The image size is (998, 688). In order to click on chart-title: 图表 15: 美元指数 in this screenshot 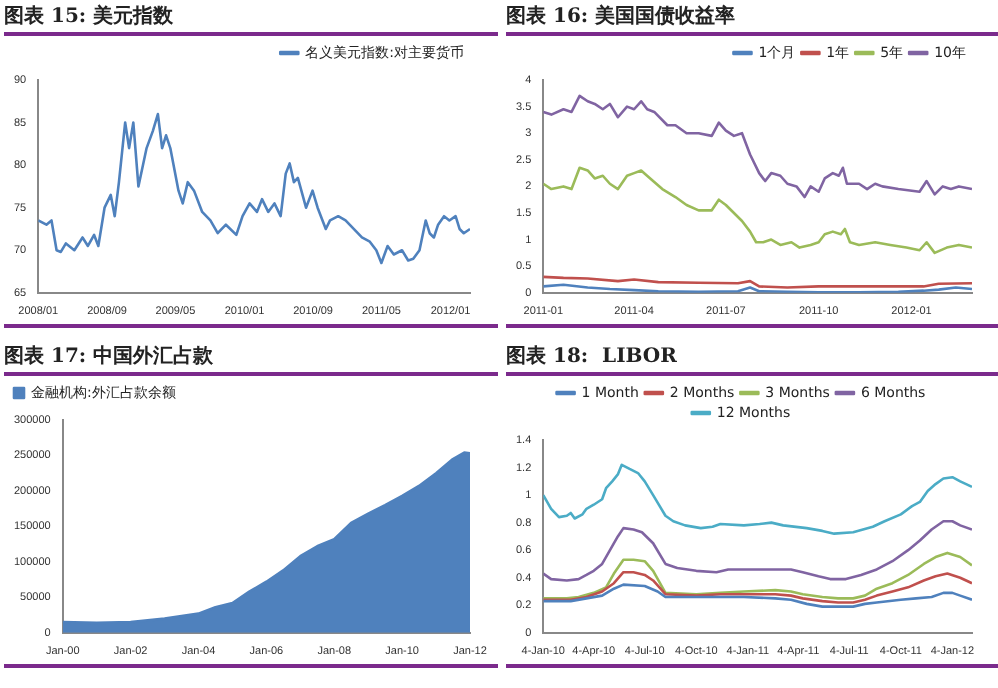, I will do `click(90, 18)`.